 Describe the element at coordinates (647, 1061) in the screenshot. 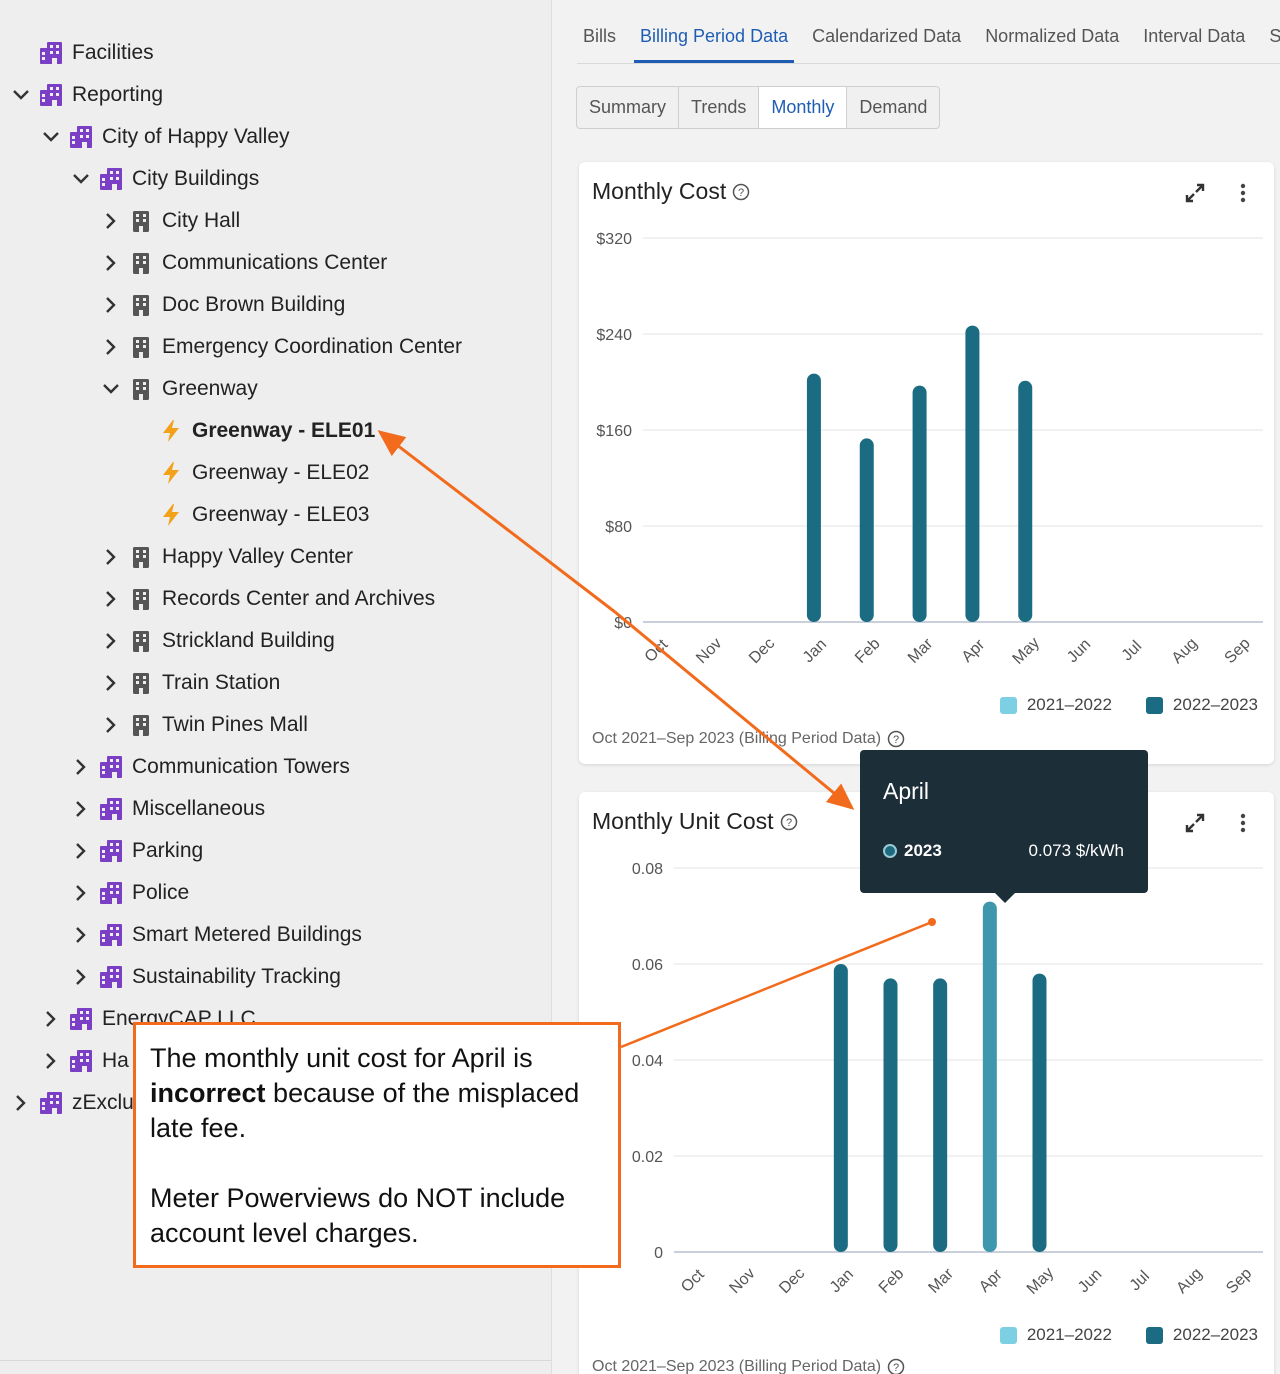

I see `y-tick-label: 0.04` at that location.